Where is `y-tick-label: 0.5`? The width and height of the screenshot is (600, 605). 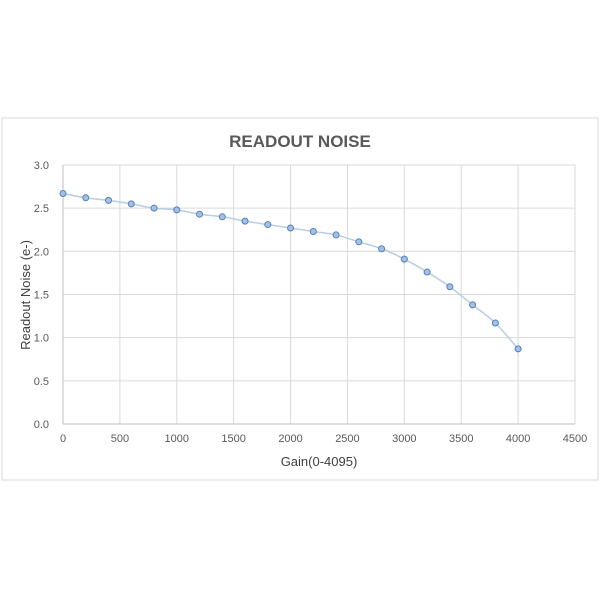 y-tick-label: 0.5 is located at coordinates (41, 382).